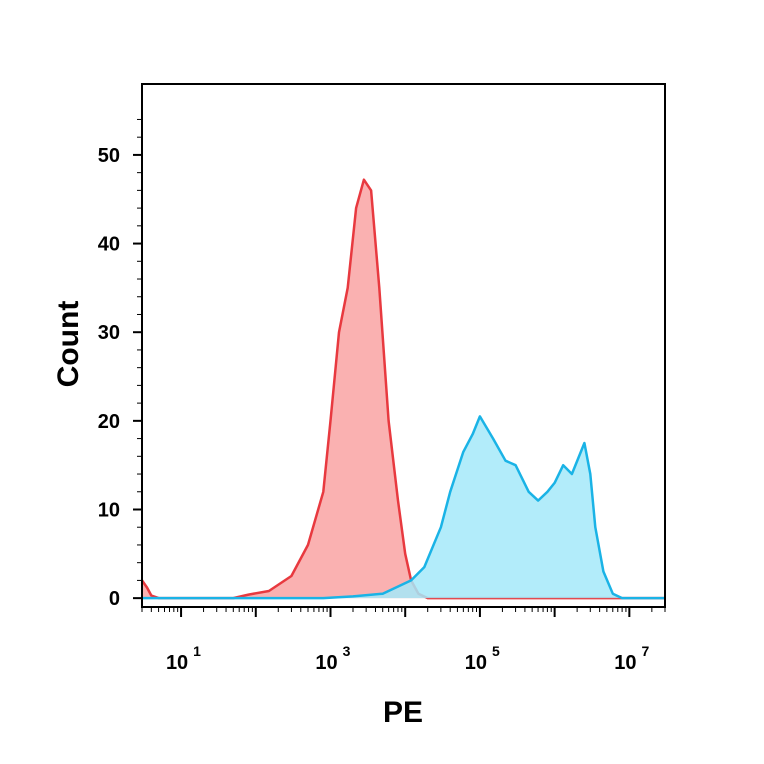  I want to click on x-tick-label: 10 3, so click(332, 658).